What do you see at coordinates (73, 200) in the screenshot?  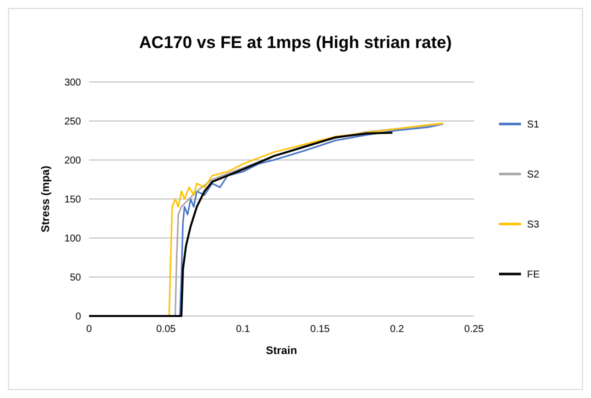 I see `y-tick-label: 150` at bounding box center [73, 200].